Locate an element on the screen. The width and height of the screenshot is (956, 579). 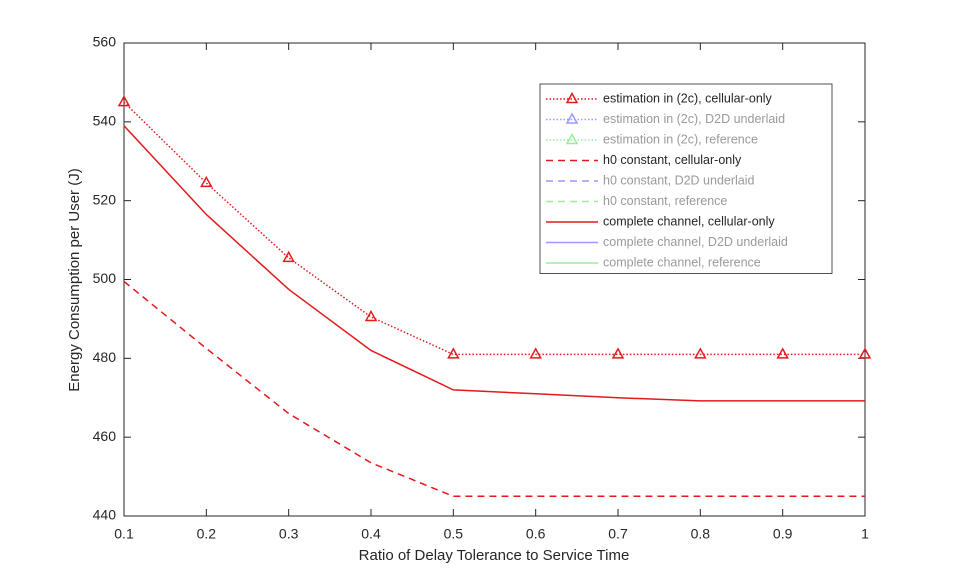
y-tick-label: 560 is located at coordinates (105, 42).